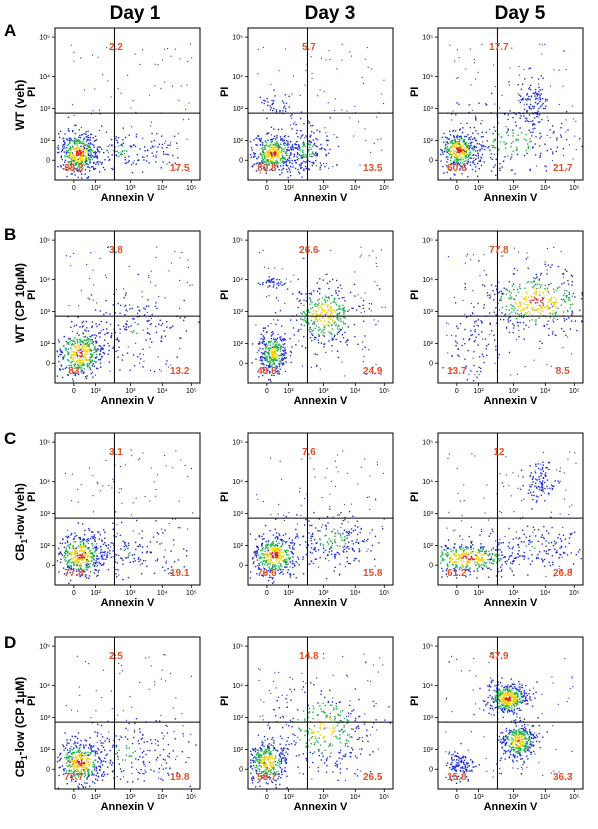  Describe the element at coordinates (384, 391) in the screenshot. I see `x-tick-label: 10⁵` at that location.